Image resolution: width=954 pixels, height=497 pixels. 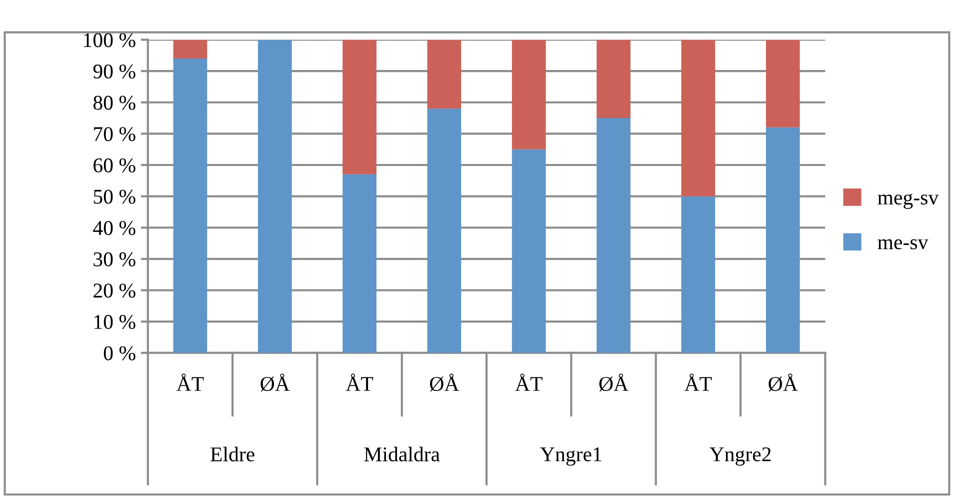 I want to click on text: Eldre, so click(x=232, y=454).